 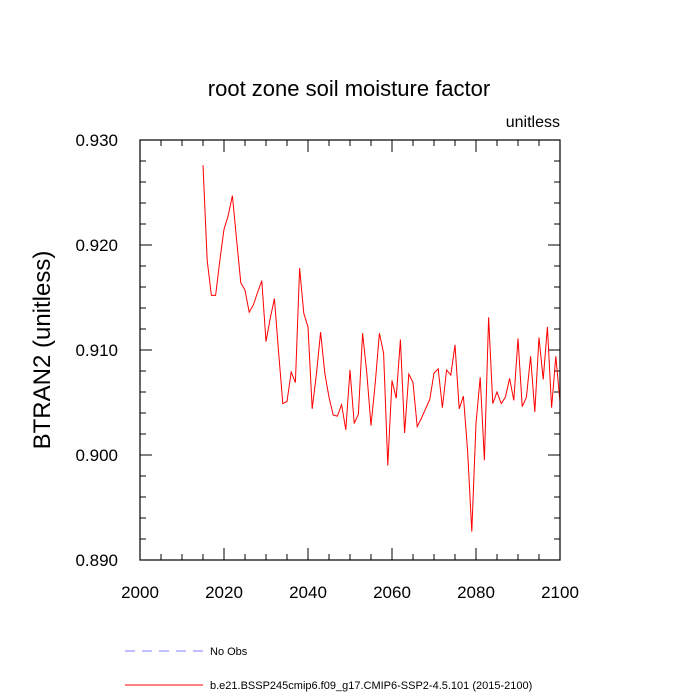 I want to click on chart-title: root zone soil moisture factor, so click(x=349, y=88).